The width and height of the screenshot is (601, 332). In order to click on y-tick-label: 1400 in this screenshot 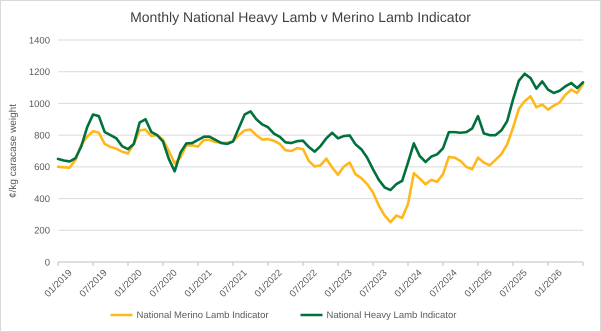, I will do `click(39, 40)`.